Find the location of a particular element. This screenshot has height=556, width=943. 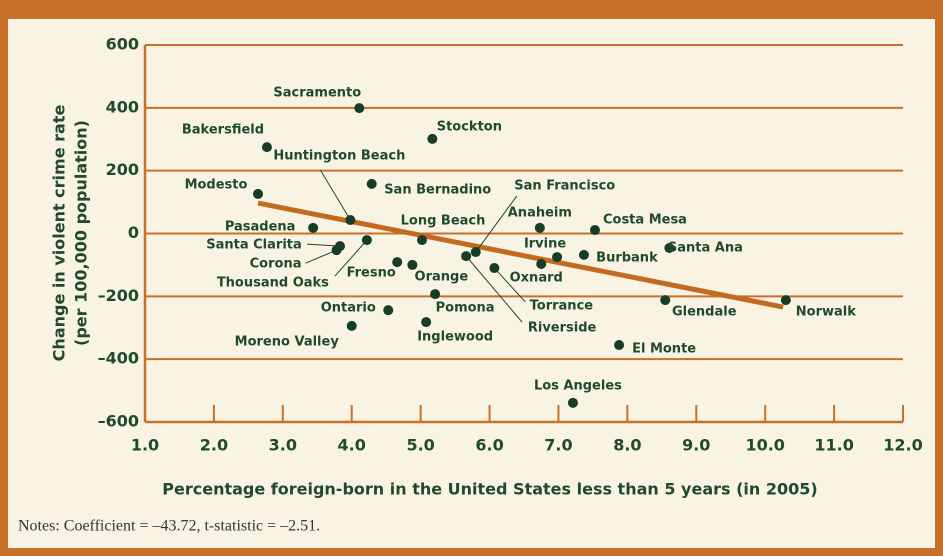

x-tick-label: 7.0 is located at coordinates (558, 445).